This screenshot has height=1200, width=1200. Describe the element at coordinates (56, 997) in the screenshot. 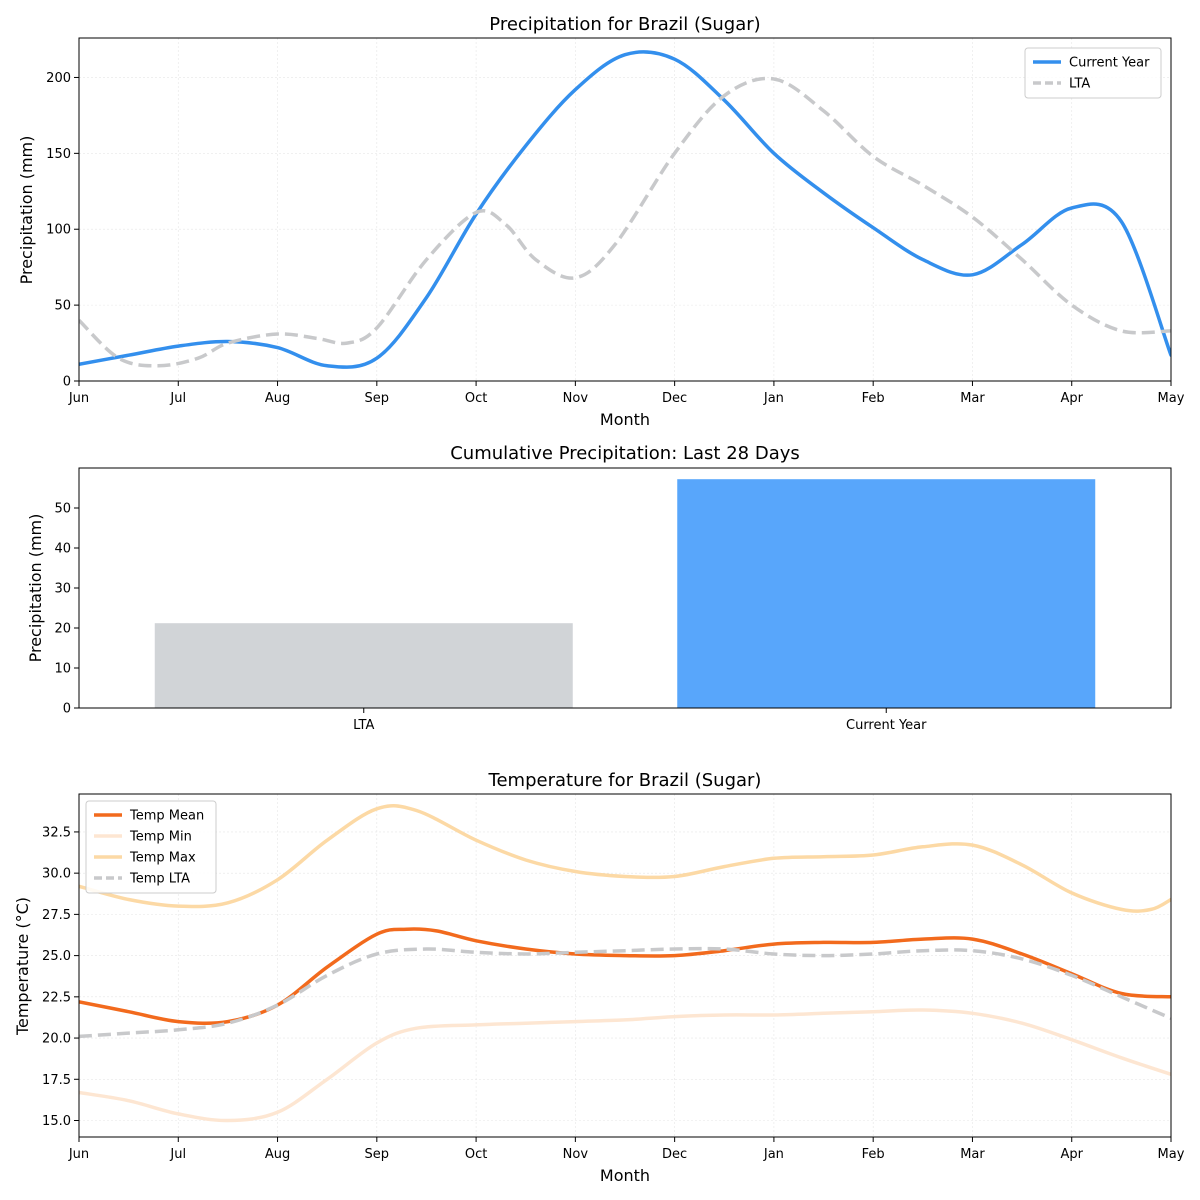

I see `y-tick-label: 22.5` at that location.